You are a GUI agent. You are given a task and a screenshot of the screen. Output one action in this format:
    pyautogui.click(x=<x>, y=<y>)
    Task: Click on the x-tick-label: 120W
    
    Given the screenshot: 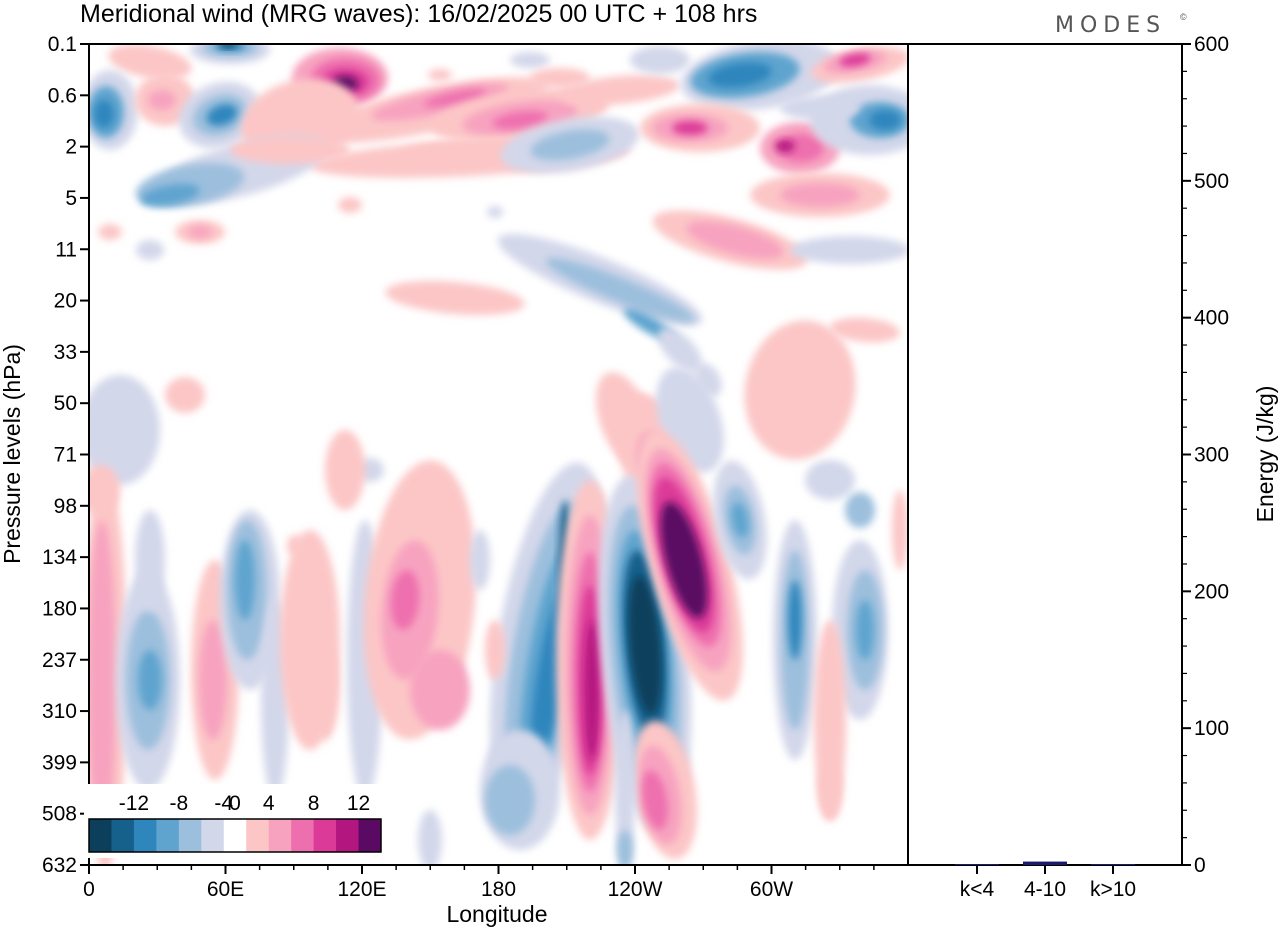 What is the action you would take?
    pyautogui.click(x=635, y=889)
    